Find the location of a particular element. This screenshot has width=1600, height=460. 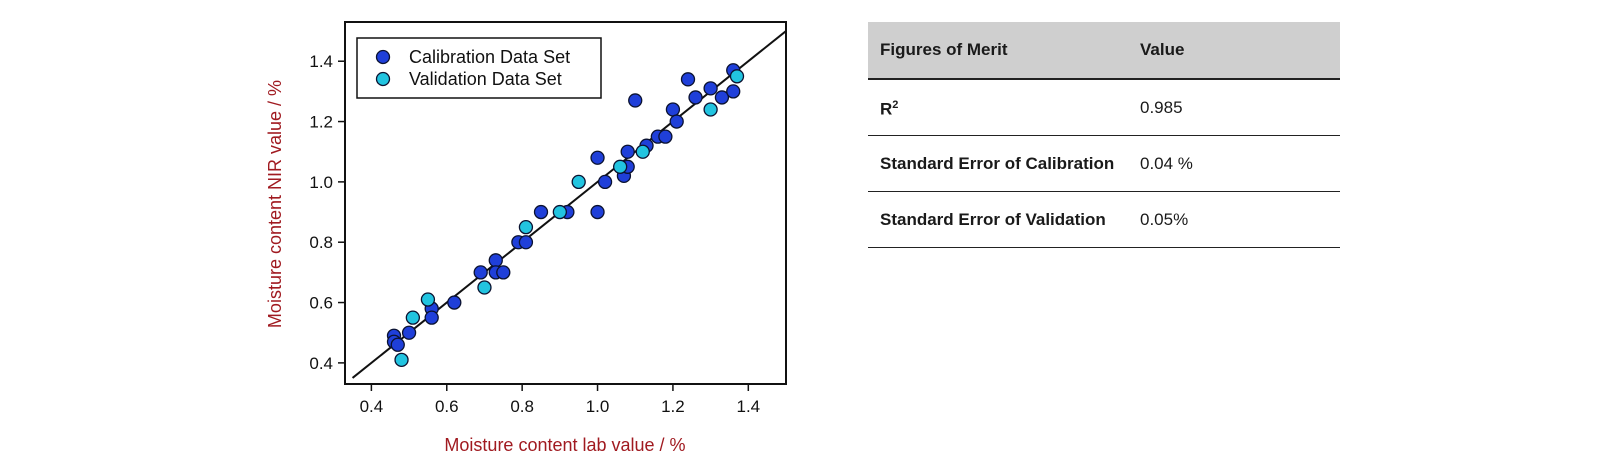

x-tick-label: 1.4 is located at coordinates (748, 406).